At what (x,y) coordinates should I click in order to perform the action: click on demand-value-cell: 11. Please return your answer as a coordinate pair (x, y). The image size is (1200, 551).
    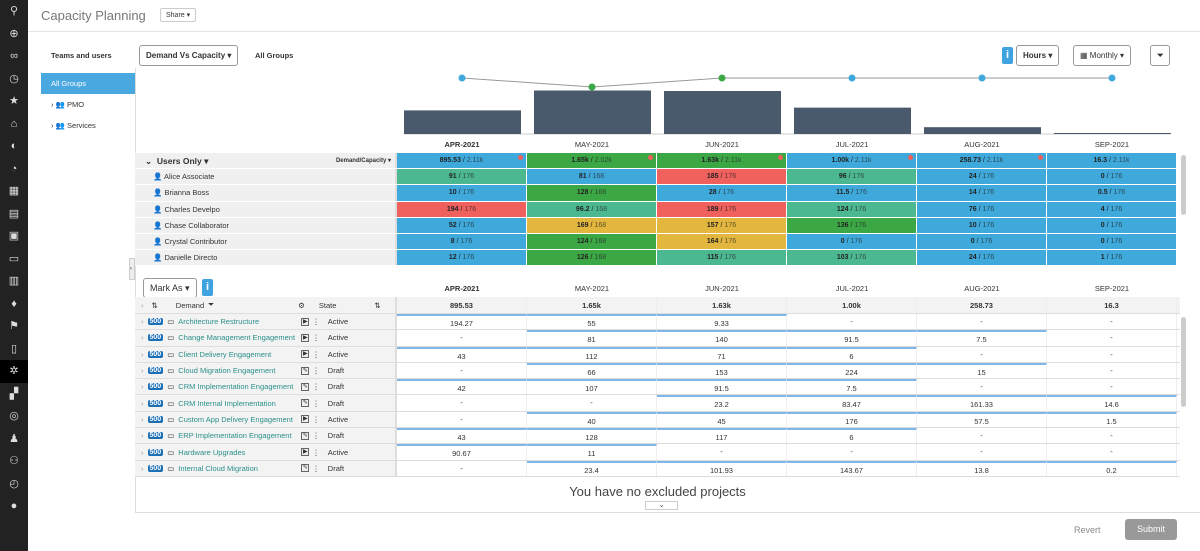
    Looking at the image, I should click on (592, 452).